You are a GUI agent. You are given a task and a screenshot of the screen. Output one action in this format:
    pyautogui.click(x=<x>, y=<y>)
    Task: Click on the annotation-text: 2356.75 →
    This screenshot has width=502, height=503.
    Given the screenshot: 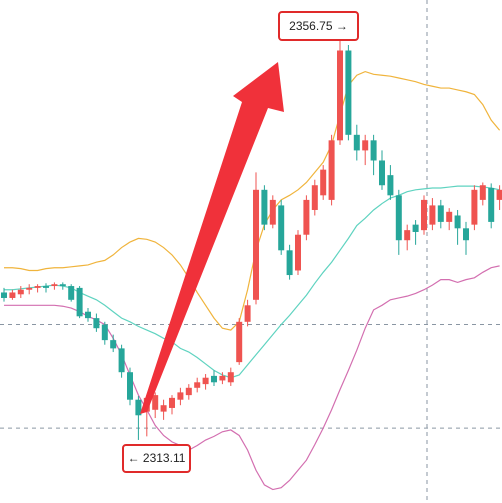 What is the action you would take?
    pyautogui.click(x=318, y=26)
    